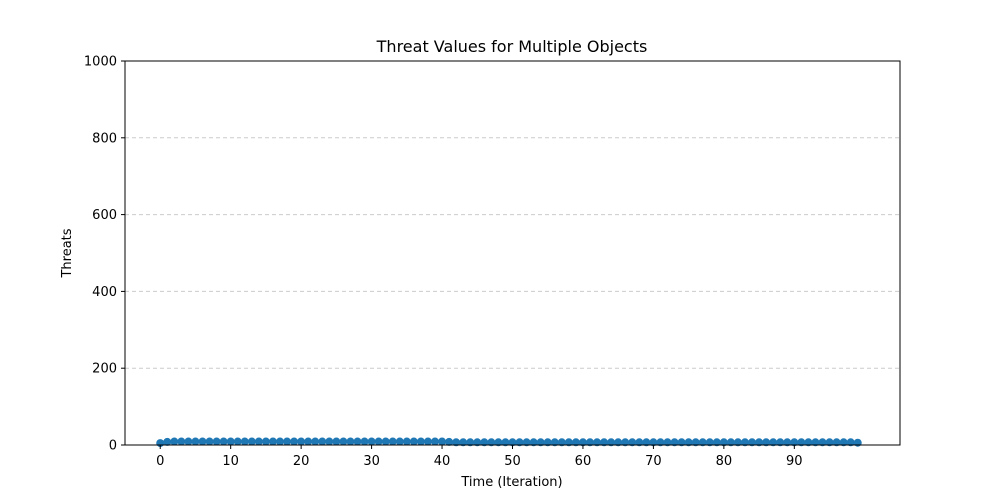 This screenshot has width=1000, height=500. Describe the element at coordinates (104, 369) in the screenshot. I see `y-tick-label: 200` at that location.